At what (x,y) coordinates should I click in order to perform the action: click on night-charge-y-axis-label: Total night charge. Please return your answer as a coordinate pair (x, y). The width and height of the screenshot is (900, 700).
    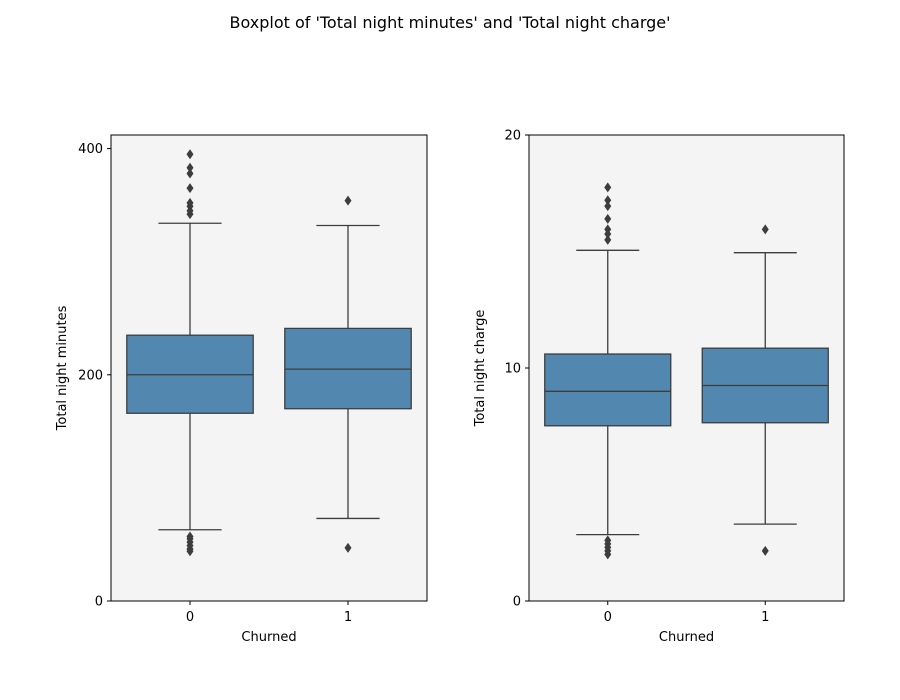
    Looking at the image, I should click on (480, 369).